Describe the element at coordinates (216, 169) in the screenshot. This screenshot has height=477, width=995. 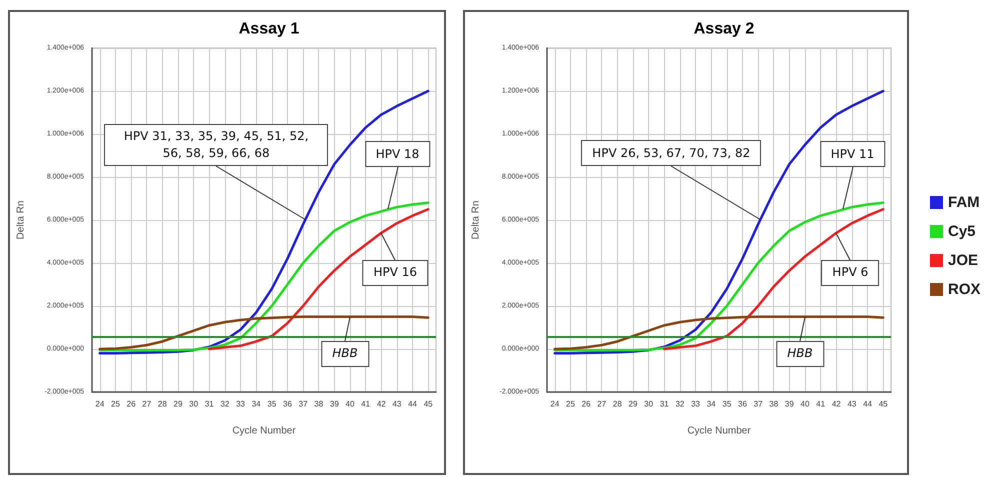
I see `callout: HPV 31, 33, 35, 39, 45, 51, 52, 56, 58, 59, 66, 68` at that location.